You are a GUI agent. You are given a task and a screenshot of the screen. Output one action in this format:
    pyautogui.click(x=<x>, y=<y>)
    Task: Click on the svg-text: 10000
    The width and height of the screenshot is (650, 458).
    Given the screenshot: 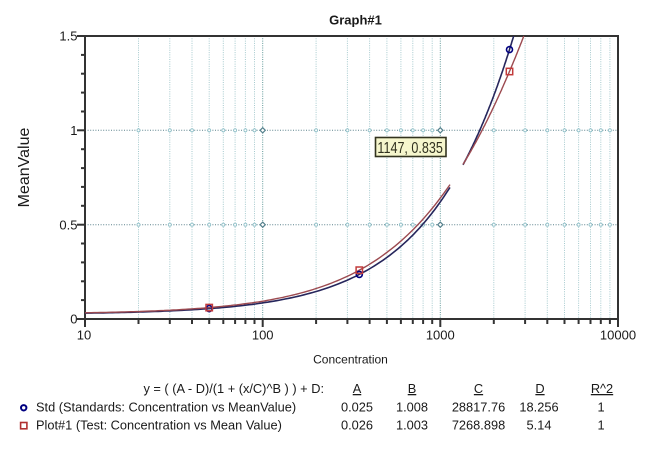 What is the action you would take?
    pyautogui.click(x=618, y=335)
    